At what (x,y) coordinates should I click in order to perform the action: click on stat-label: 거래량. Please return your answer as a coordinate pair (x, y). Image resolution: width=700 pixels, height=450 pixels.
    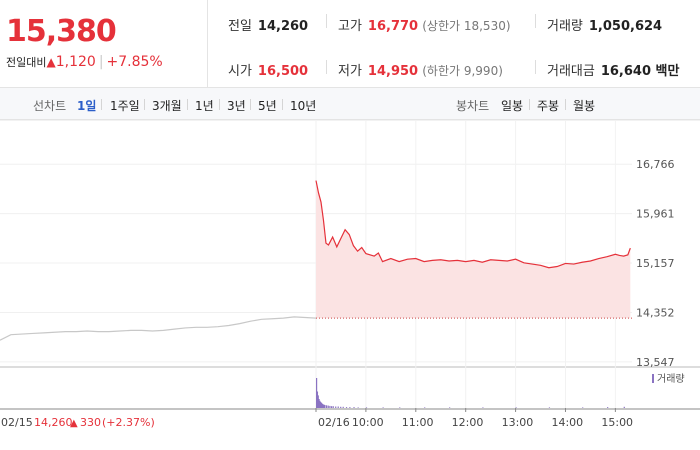
    Looking at the image, I should click on (565, 26).